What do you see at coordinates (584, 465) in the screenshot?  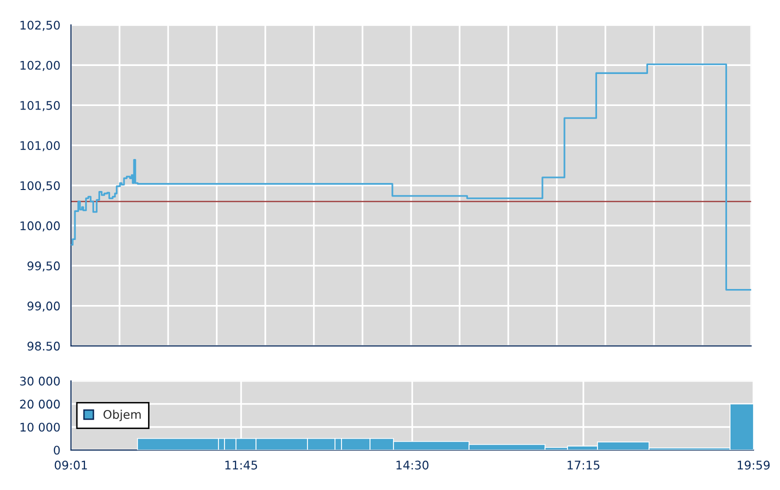 I see `x-tick-label: 17:15` at bounding box center [584, 465].